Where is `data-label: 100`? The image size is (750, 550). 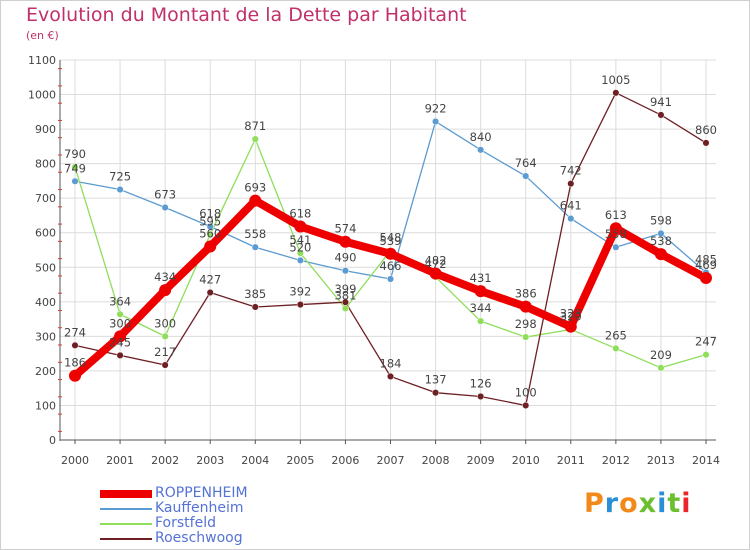 data-label: 100 is located at coordinates (526, 392).